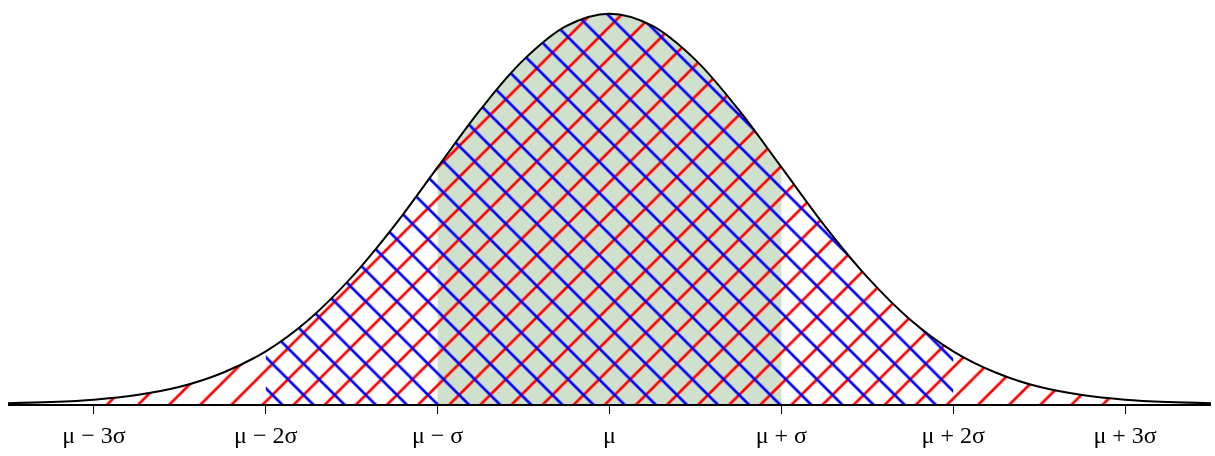 Image resolution: width=1215 pixels, height=456 pixels. Describe the element at coordinates (781, 434) in the screenshot. I see `x-tick-label: μ + σ` at that location.